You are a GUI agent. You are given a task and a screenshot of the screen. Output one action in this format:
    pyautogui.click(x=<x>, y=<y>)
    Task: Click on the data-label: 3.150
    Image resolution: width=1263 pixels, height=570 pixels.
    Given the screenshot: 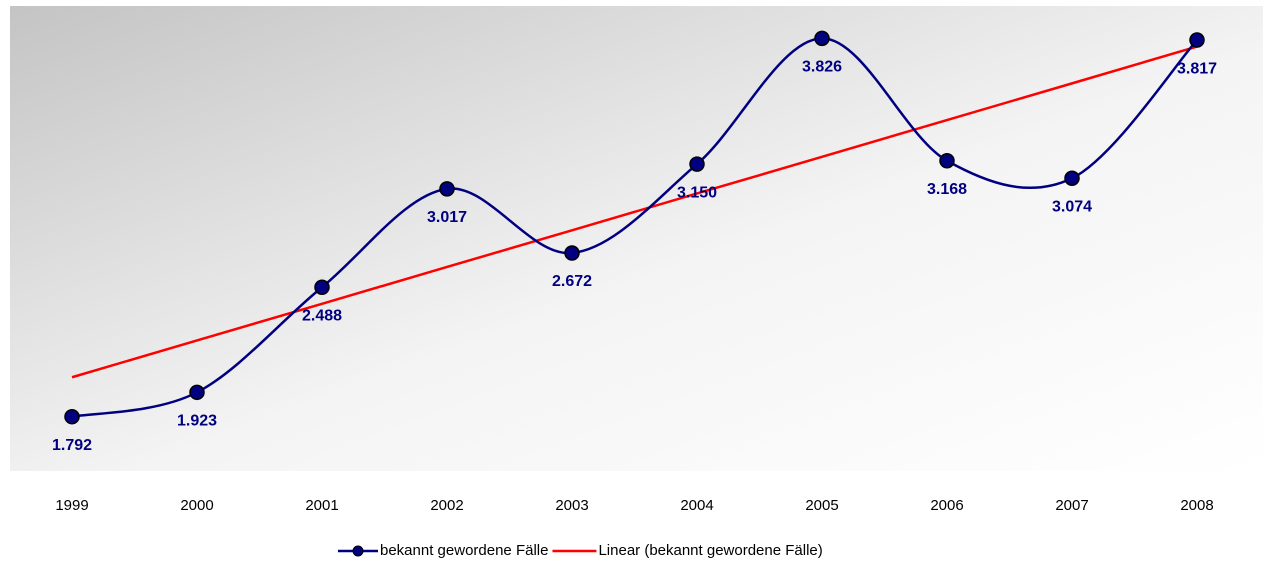 What is the action you would take?
    pyautogui.click(x=697, y=192)
    